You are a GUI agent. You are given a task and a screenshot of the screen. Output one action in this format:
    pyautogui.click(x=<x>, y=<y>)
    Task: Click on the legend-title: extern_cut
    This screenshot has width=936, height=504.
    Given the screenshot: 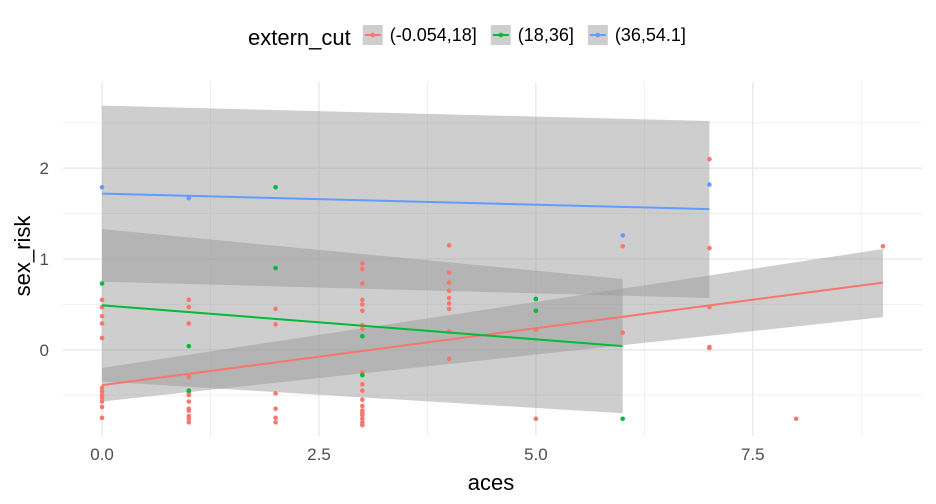 What is the action you would take?
    pyautogui.click(x=299, y=37)
    